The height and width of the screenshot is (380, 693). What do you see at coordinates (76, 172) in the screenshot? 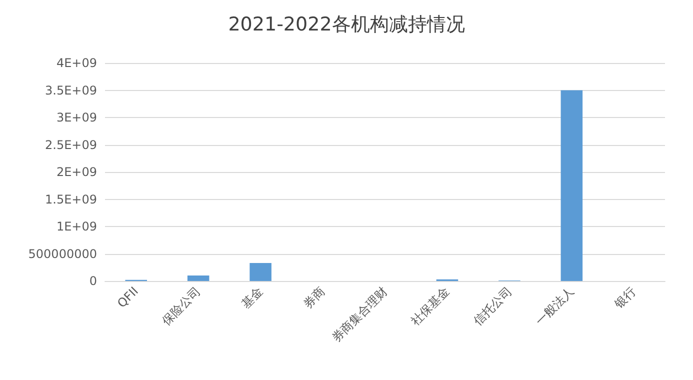
I see `y-tick-label: 2E+09` at bounding box center [76, 172].